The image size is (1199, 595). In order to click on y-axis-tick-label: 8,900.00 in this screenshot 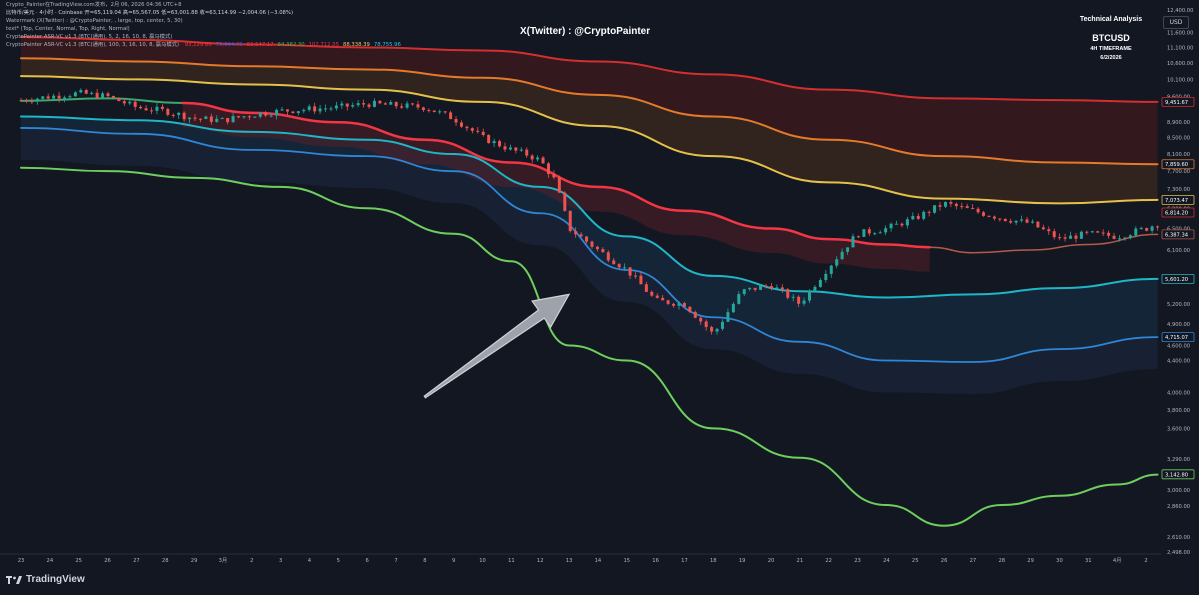, I will do `click(1178, 123)`.